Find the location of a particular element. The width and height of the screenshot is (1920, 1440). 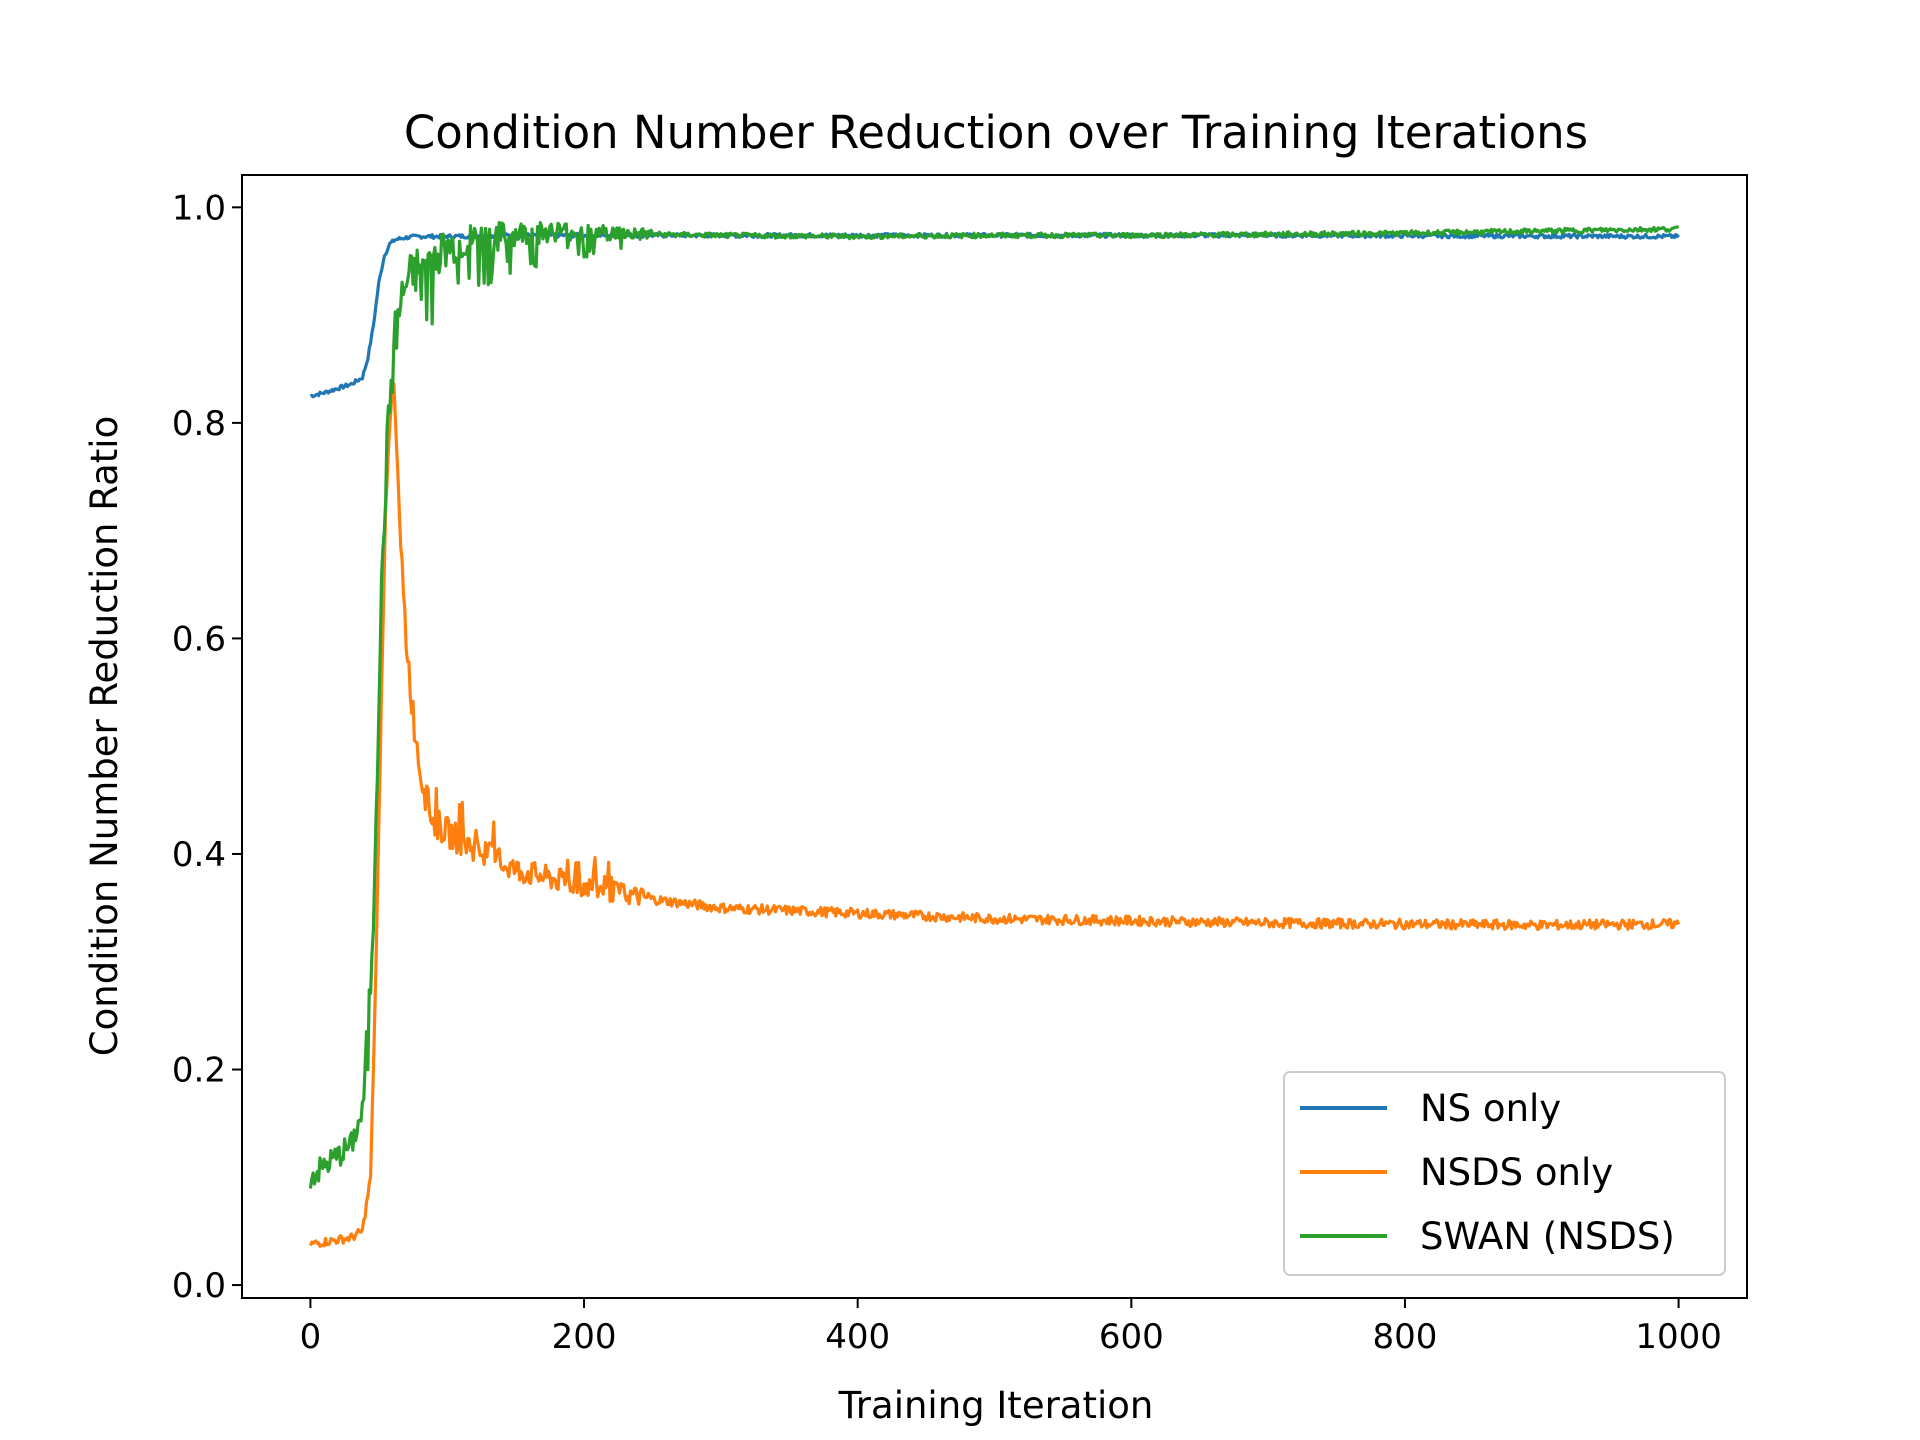

x-tick-label: 400 is located at coordinates (857, 1337).